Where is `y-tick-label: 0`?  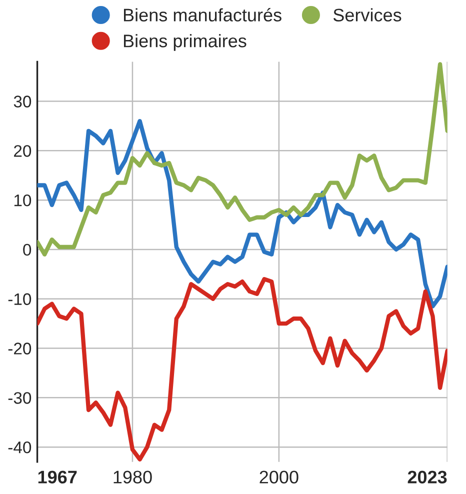
y-tick-label: 0 is located at coordinates (27, 250).